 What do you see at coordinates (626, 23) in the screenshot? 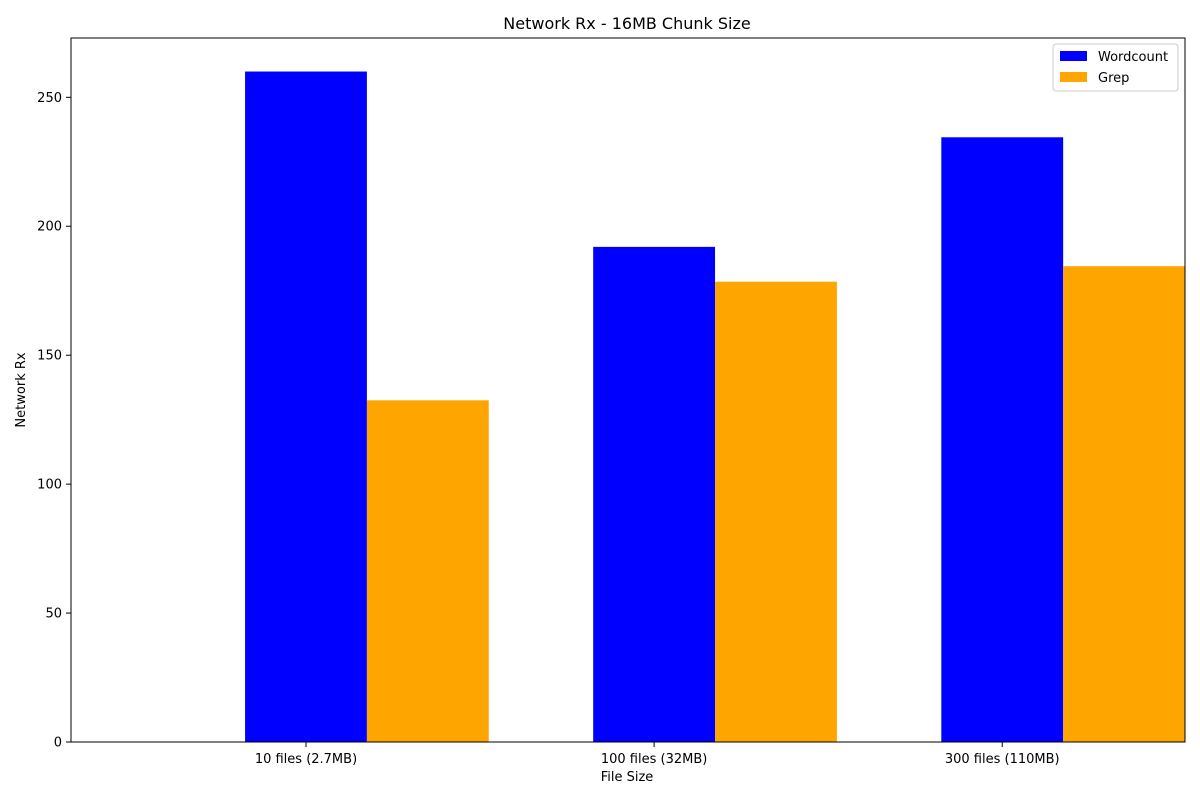
I see `chart-title: Network Rx - 16MB Chunk Size` at bounding box center [626, 23].